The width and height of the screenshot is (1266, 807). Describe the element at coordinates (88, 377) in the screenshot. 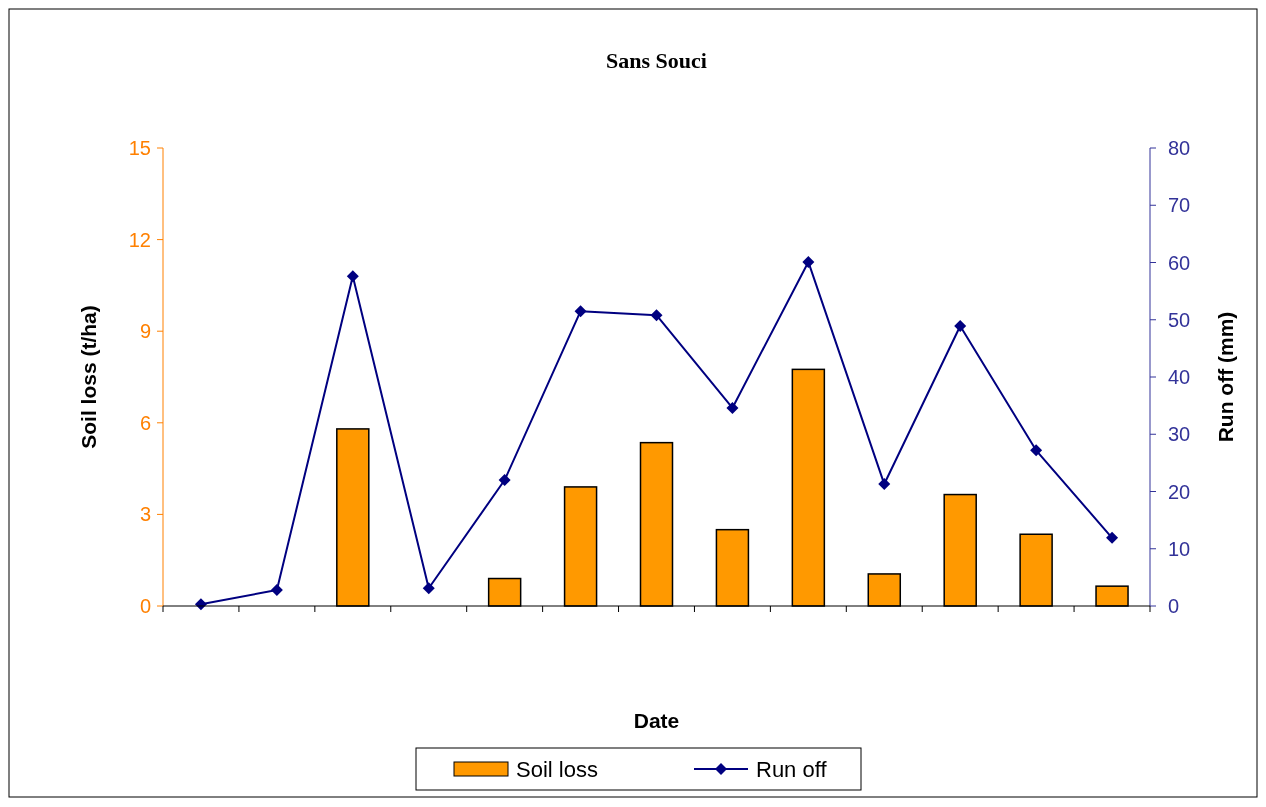

I see `y-axis-title: Soil loss (t/ha)` at that location.